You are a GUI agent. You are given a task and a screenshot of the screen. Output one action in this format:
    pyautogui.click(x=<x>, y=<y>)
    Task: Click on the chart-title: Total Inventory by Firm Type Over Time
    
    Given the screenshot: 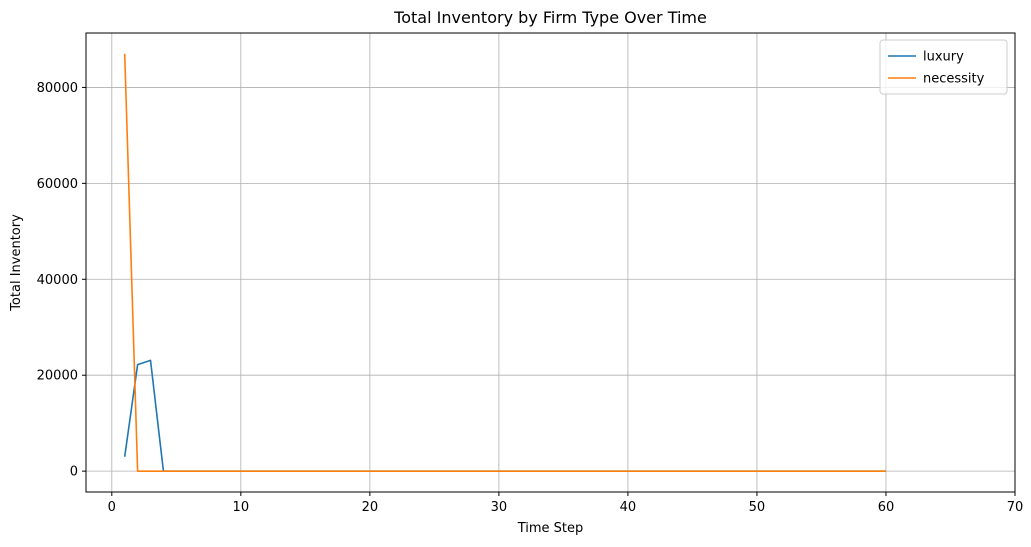 What is the action you would take?
    pyautogui.click(x=550, y=17)
    